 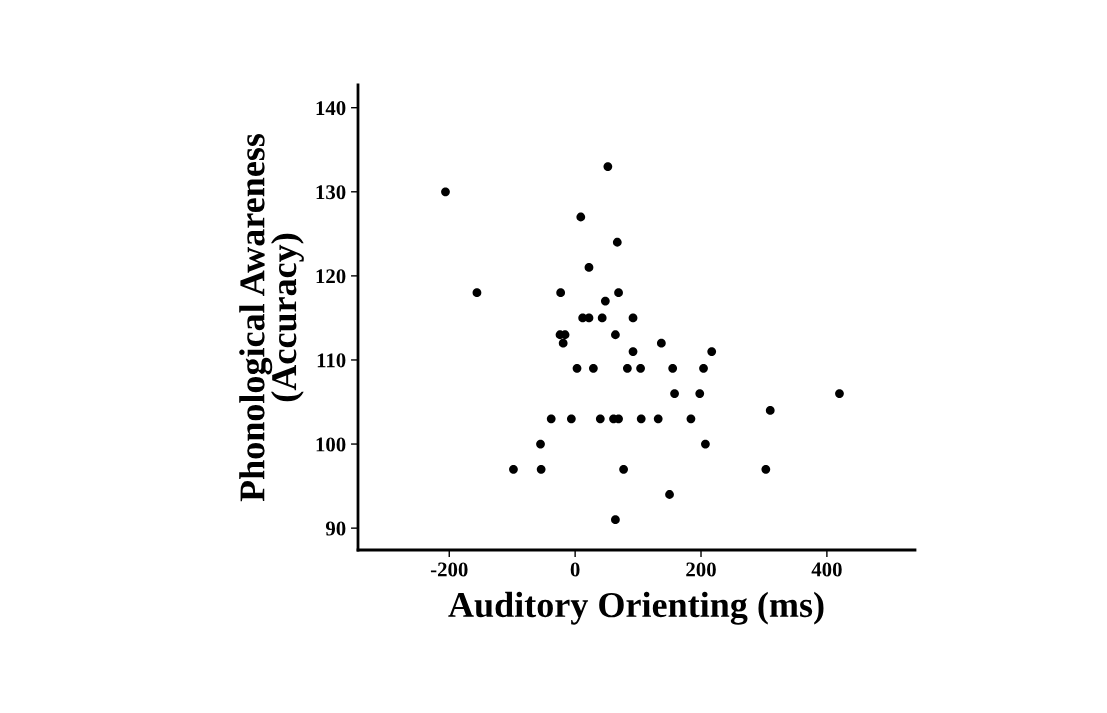 I want to click on y-tick-label: 140, so click(x=331, y=108).